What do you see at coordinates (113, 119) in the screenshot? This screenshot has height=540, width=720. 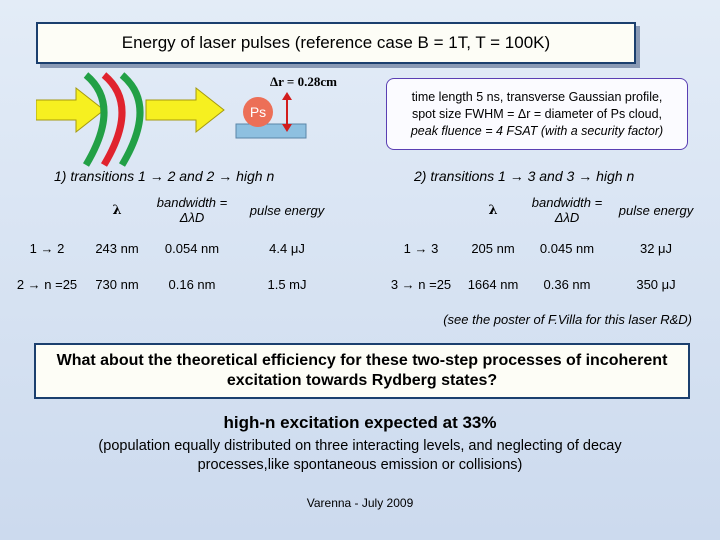 I see `wave-red` at bounding box center [113, 119].